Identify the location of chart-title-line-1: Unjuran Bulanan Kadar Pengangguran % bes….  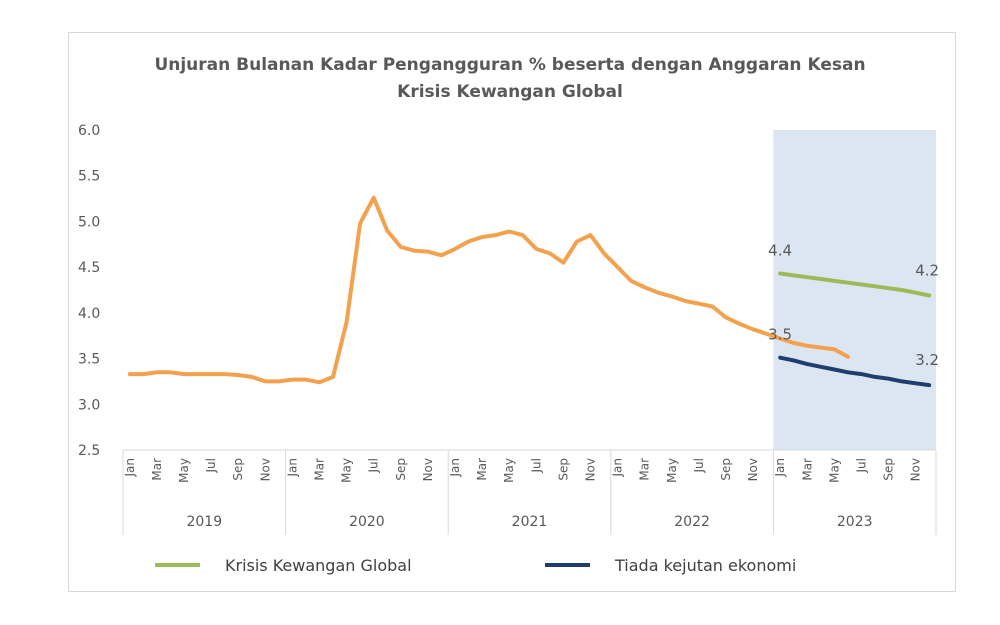
(509, 65).